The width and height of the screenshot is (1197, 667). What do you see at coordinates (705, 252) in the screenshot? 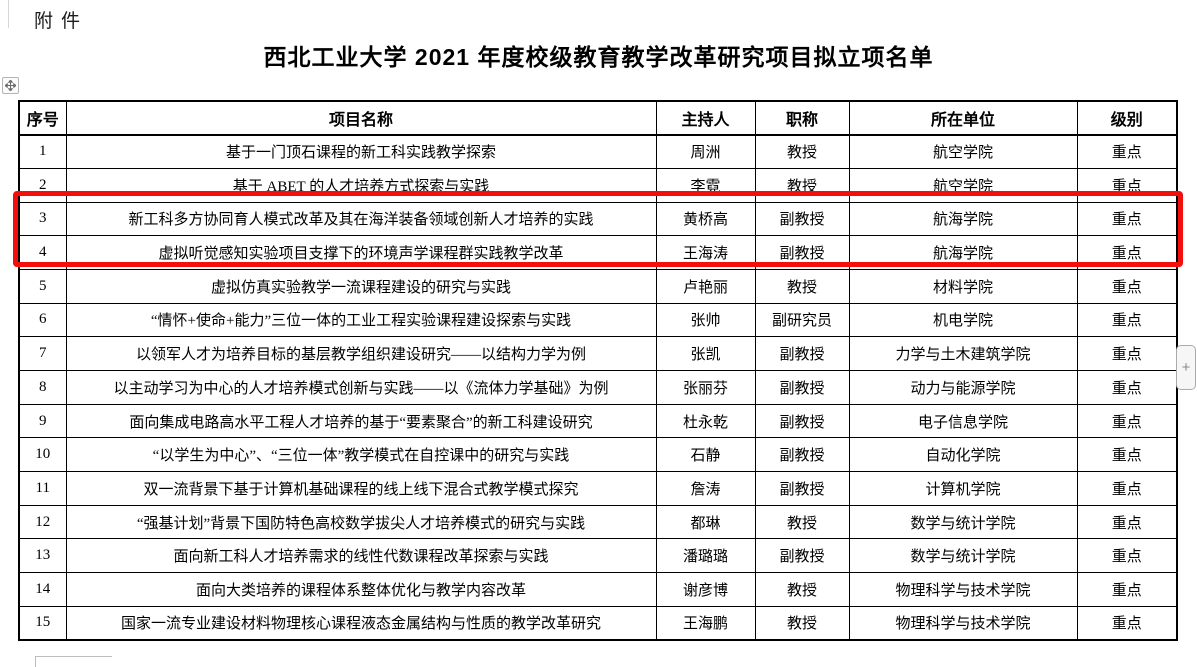
I see `table-cell: 王海涛` at bounding box center [705, 252].